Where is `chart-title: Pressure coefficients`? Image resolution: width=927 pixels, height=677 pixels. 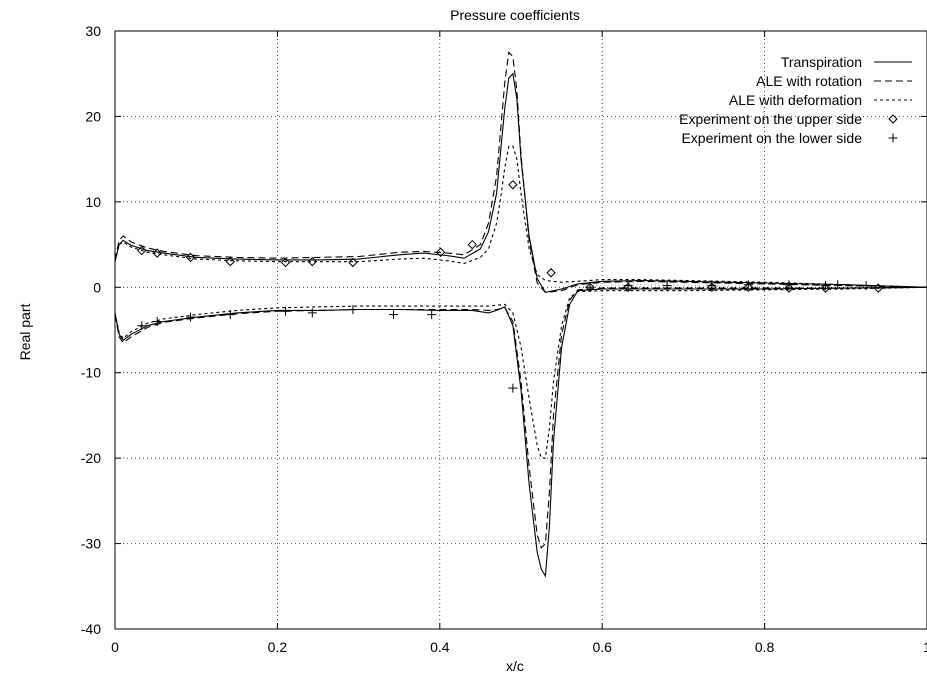
chart-title: Pressure coefficients is located at coordinates (515, 15).